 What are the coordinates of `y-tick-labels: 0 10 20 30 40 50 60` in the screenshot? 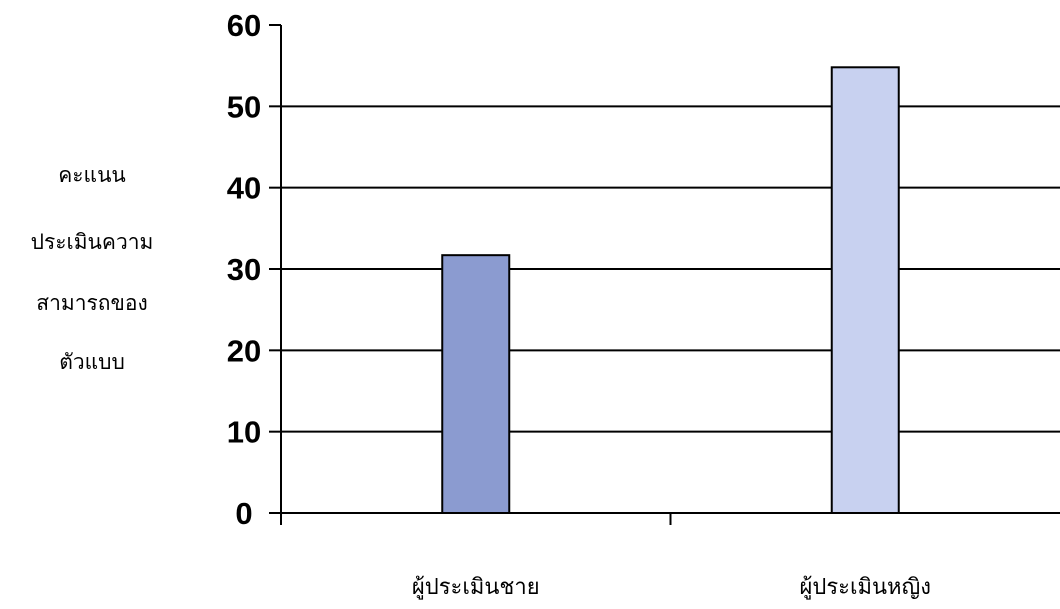 It's located at (244, 269).